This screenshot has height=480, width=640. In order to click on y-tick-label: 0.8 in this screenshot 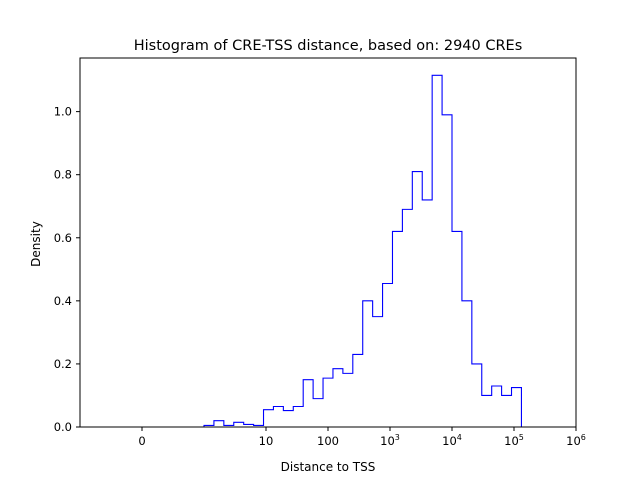, I will do `click(63, 175)`.